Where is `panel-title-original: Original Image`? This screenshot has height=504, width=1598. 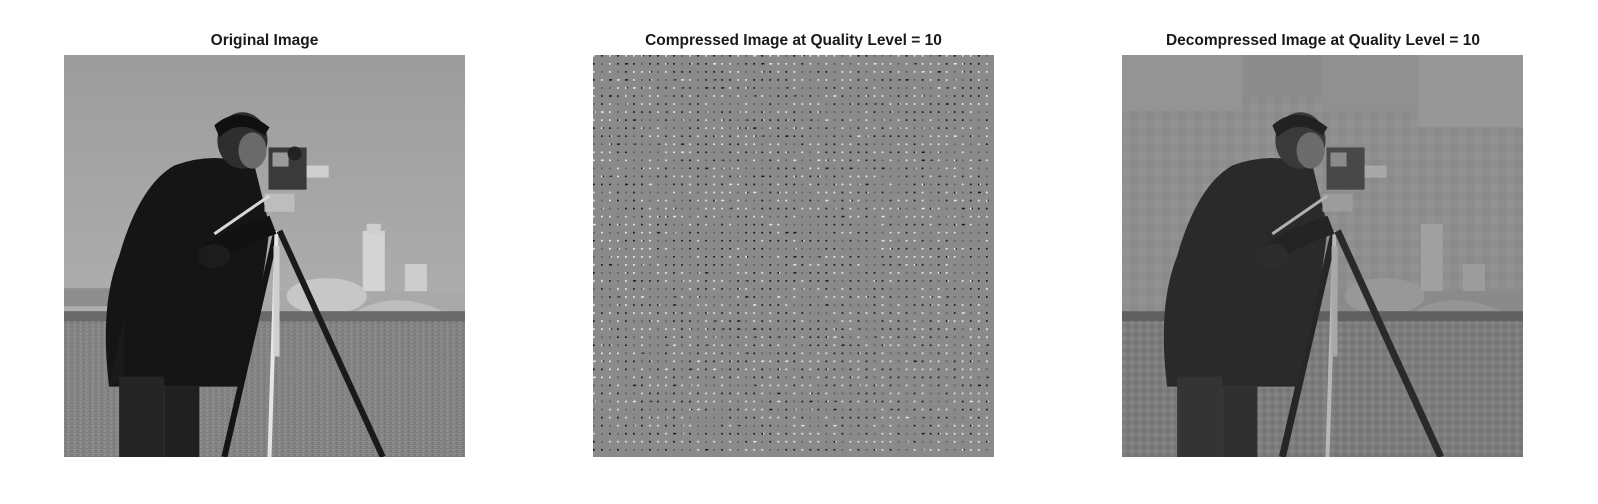 panel-title-original: Original Image is located at coordinates (264, 40).